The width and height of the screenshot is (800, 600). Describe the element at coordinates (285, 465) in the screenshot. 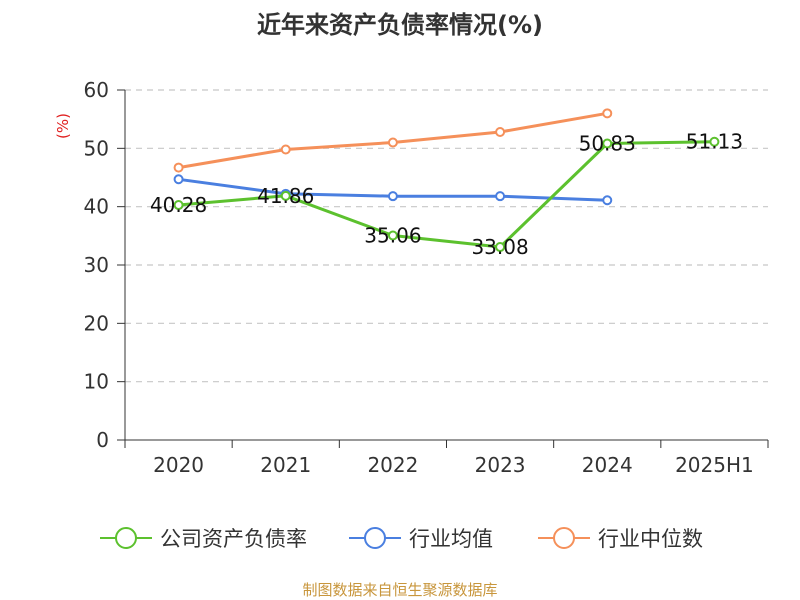

I see `x-tick-label: 2021` at that location.